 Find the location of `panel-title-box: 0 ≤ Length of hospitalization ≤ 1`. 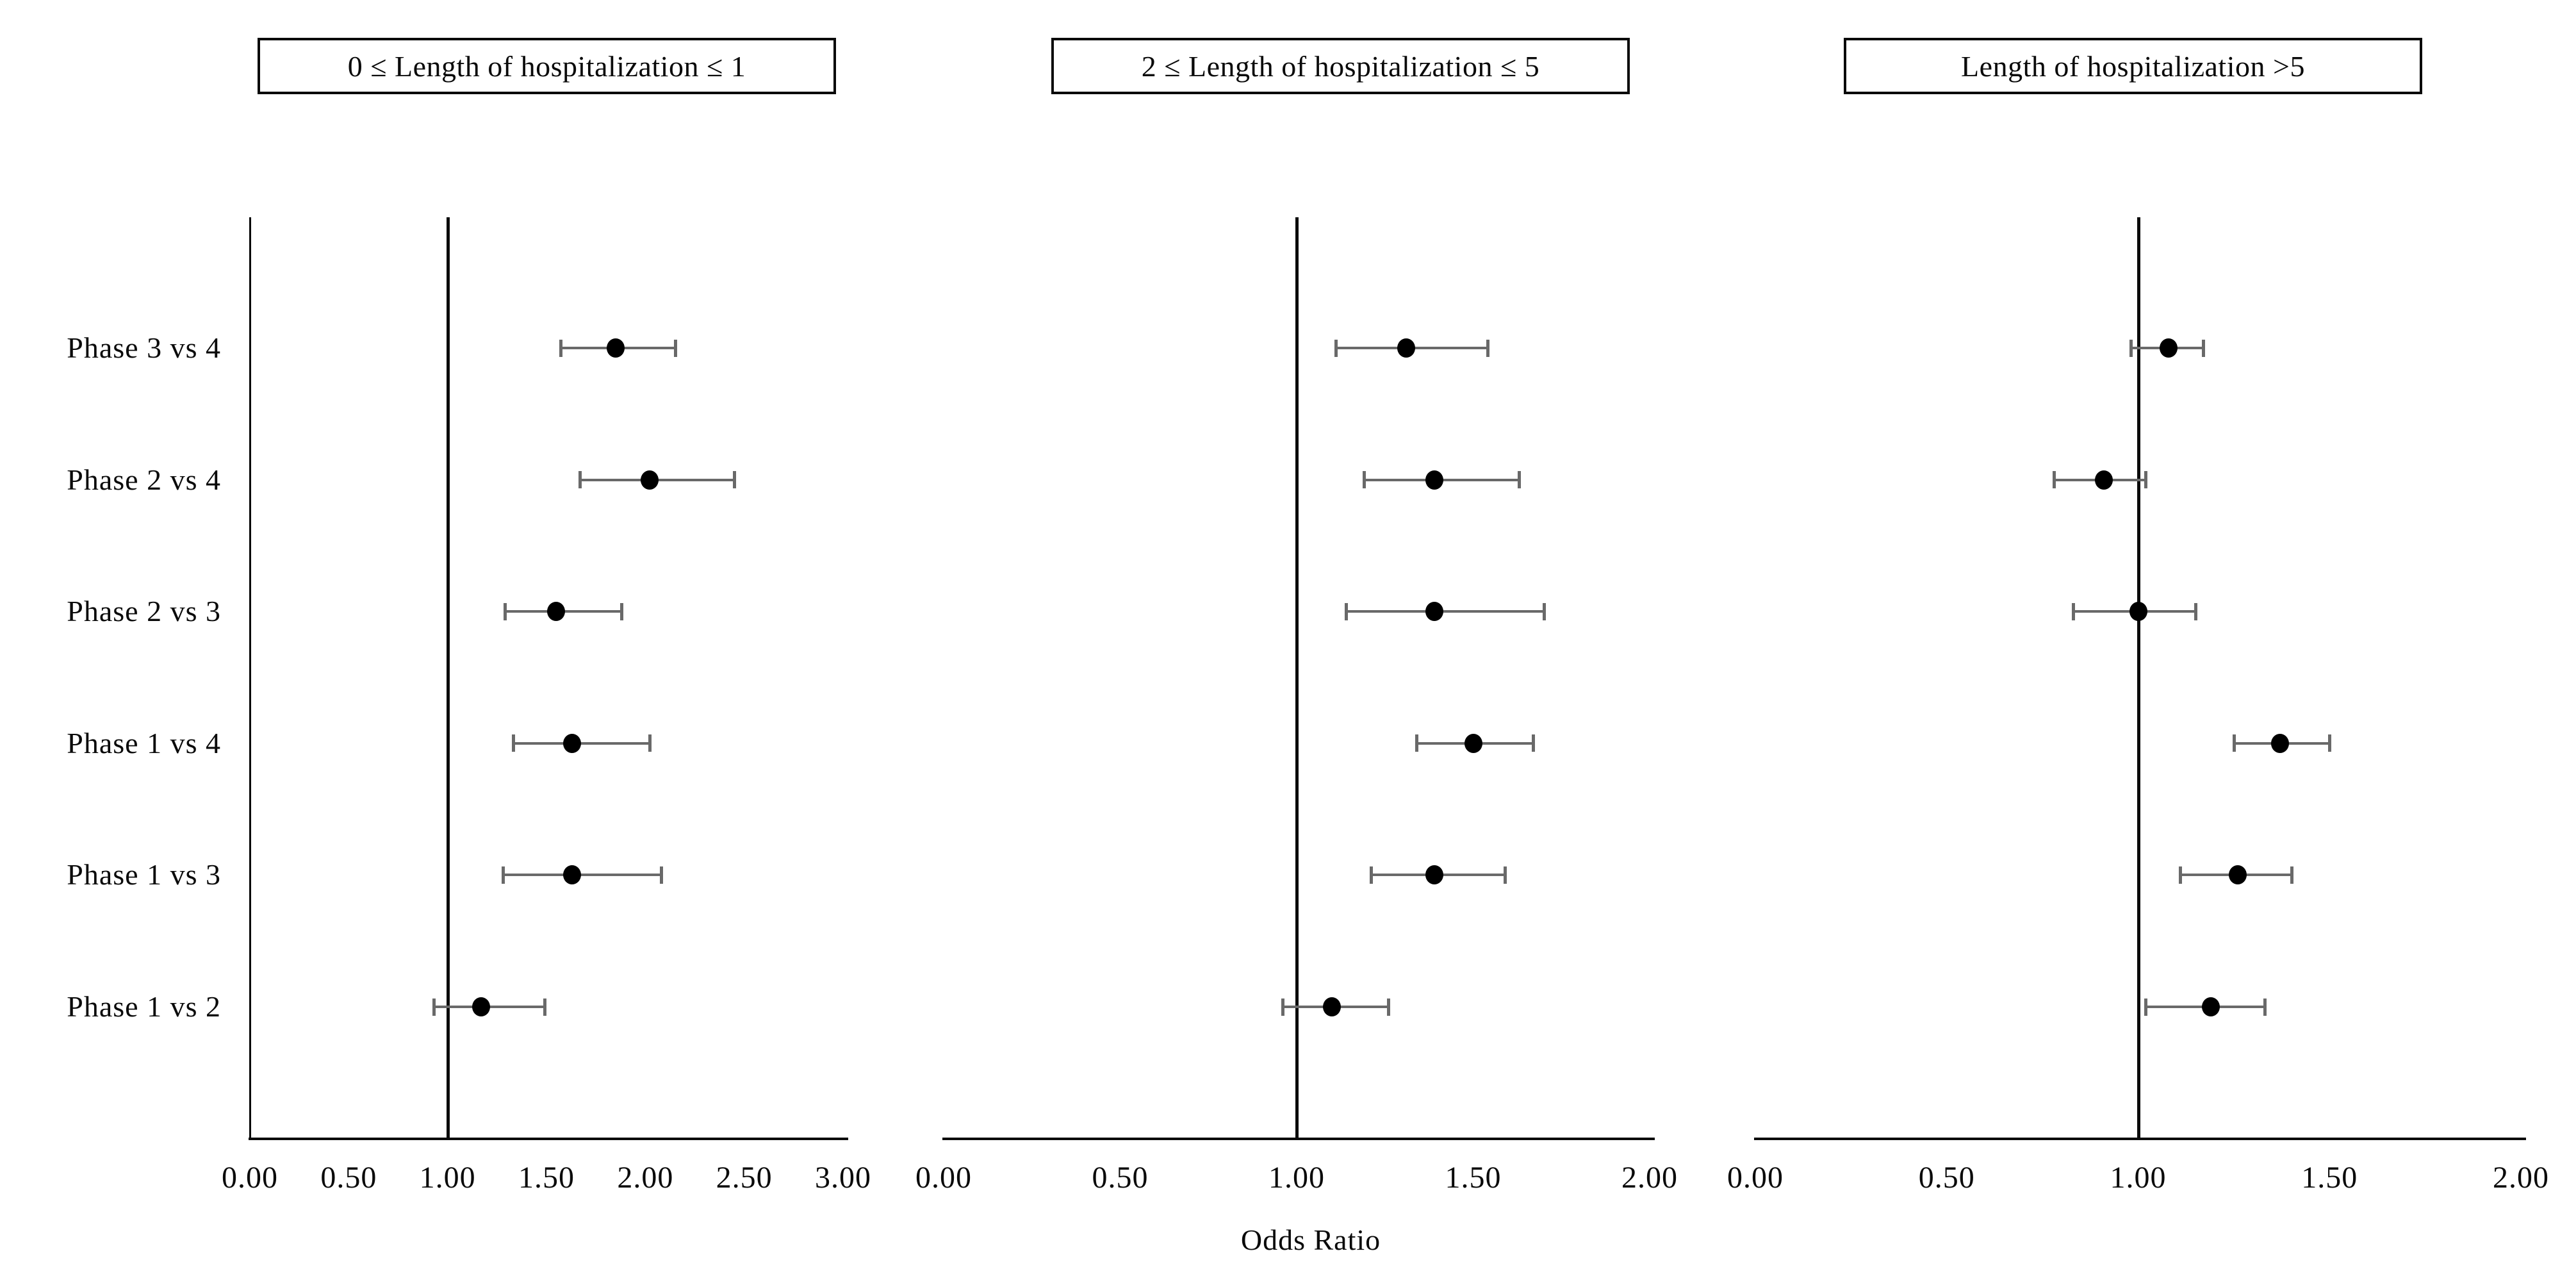

panel-title-box: 0 ≤ Length of hospitalization ≤ 1 is located at coordinates (547, 66).